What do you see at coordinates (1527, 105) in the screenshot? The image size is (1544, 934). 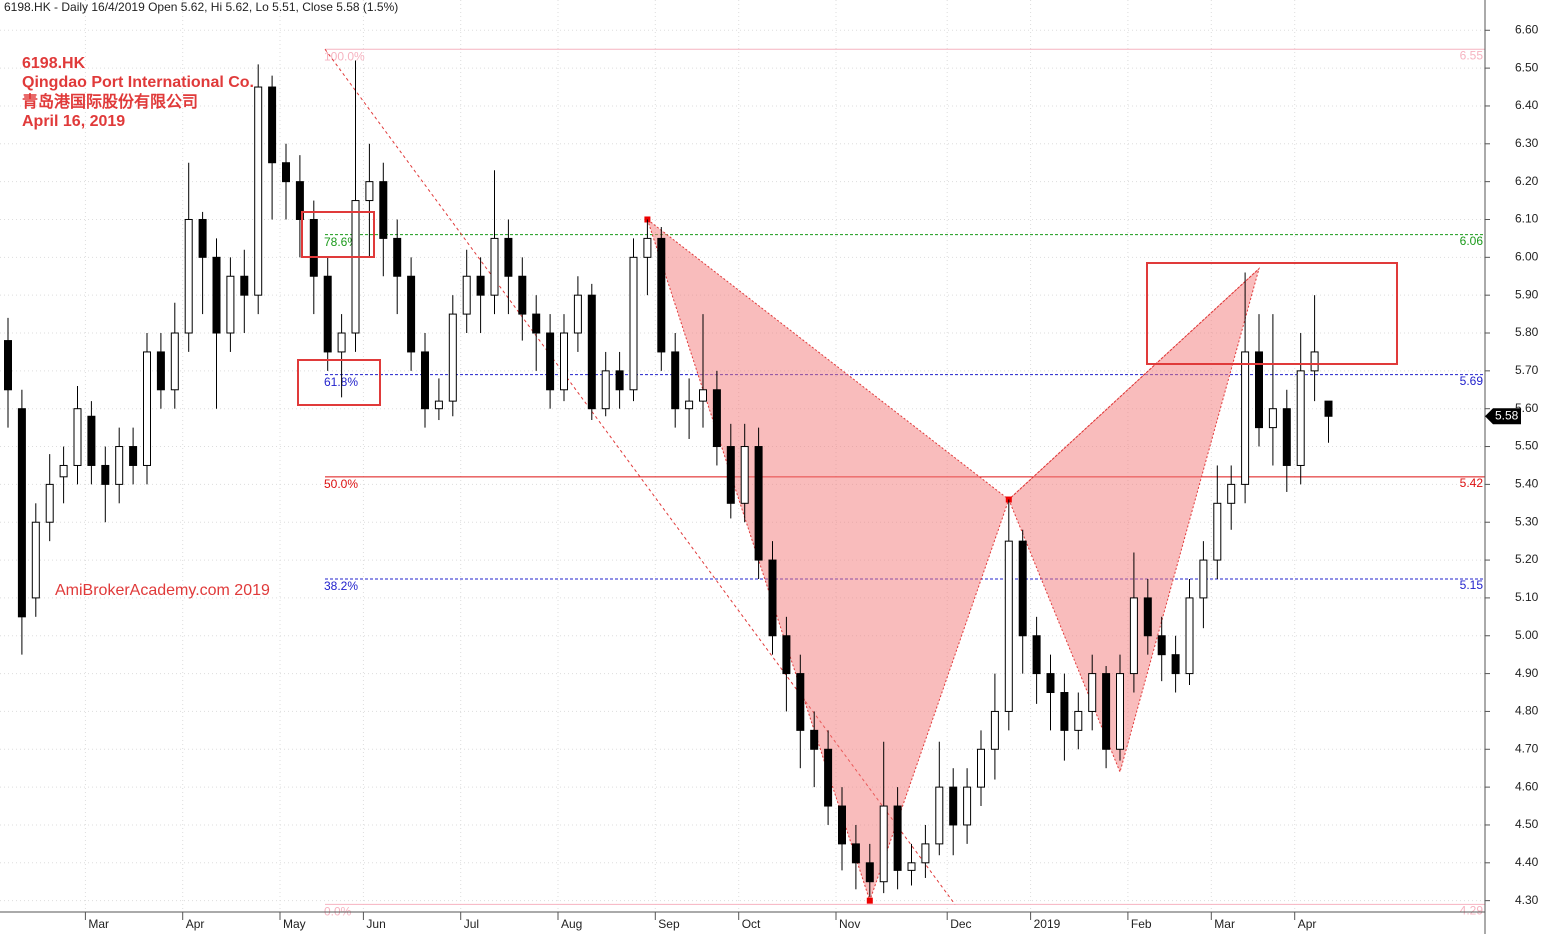 I see `y-tick-label: 6.40` at bounding box center [1527, 105].